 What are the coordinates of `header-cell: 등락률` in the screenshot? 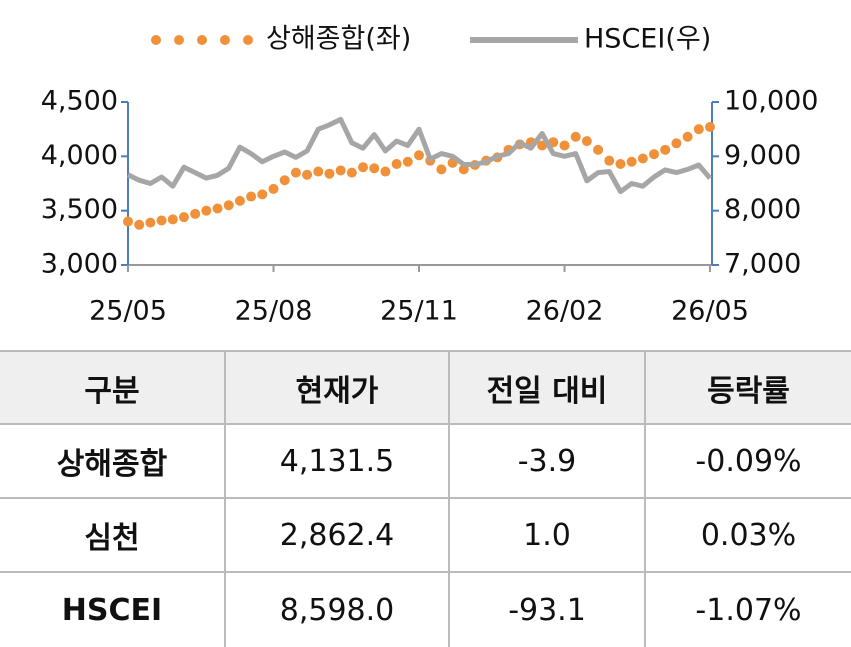 It's located at (748, 391).